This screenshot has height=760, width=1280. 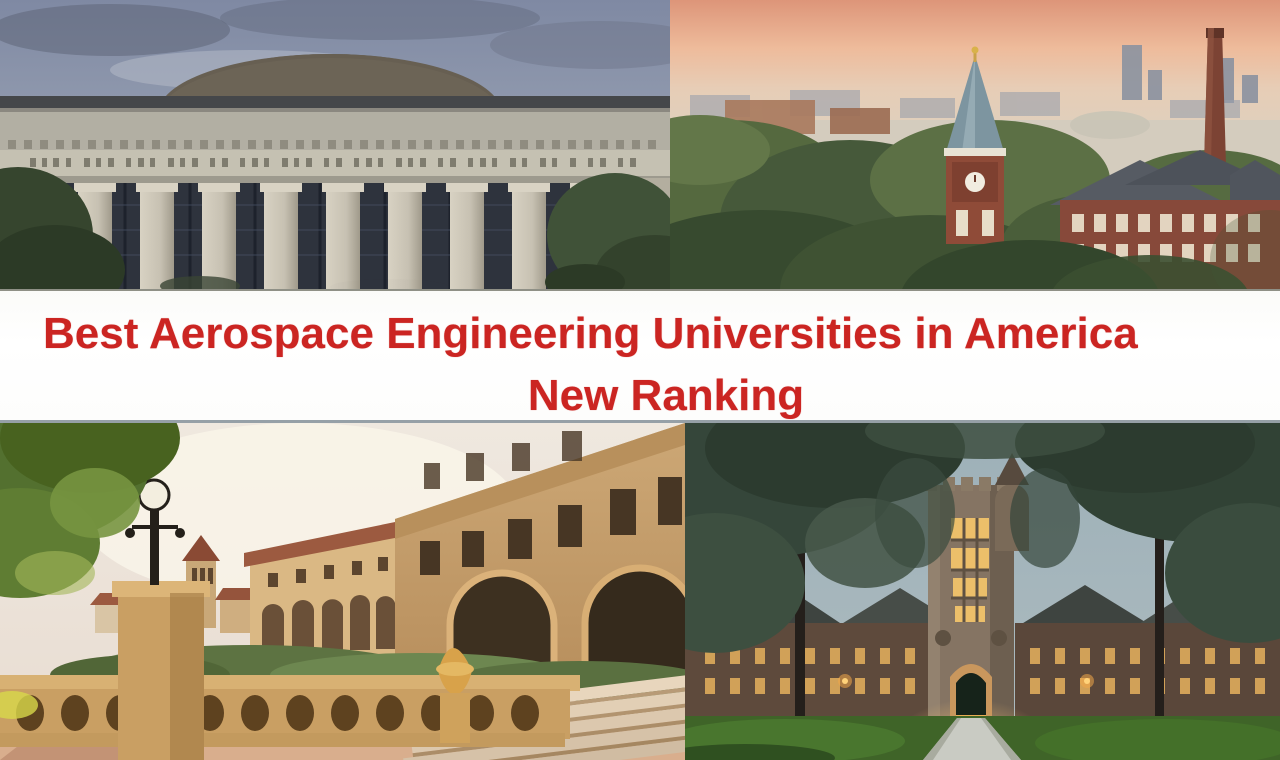 What do you see at coordinates (666, 395) in the screenshot?
I see `banner-title-line2: New Ranking` at bounding box center [666, 395].